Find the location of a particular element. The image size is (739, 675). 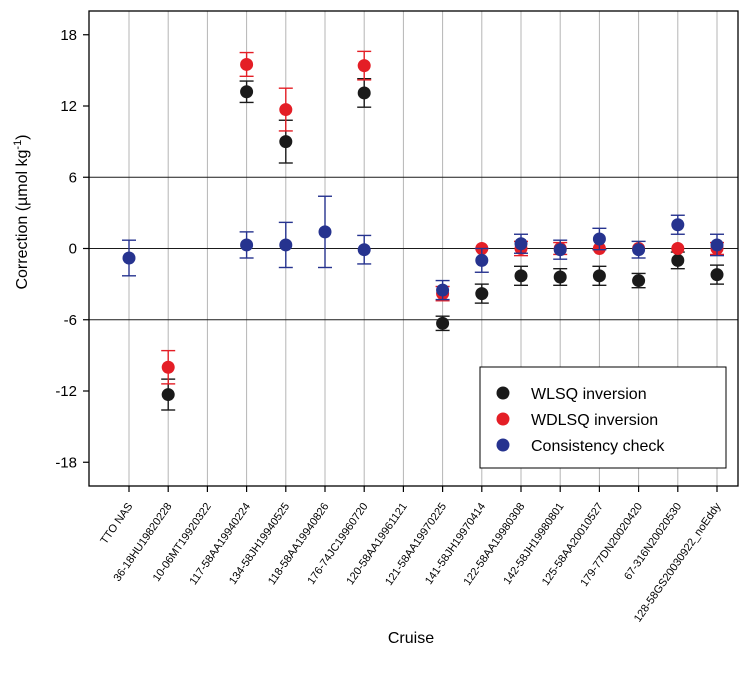

y-axis-label: Correction (µmol kg-1) is located at coordinates (21, 211).